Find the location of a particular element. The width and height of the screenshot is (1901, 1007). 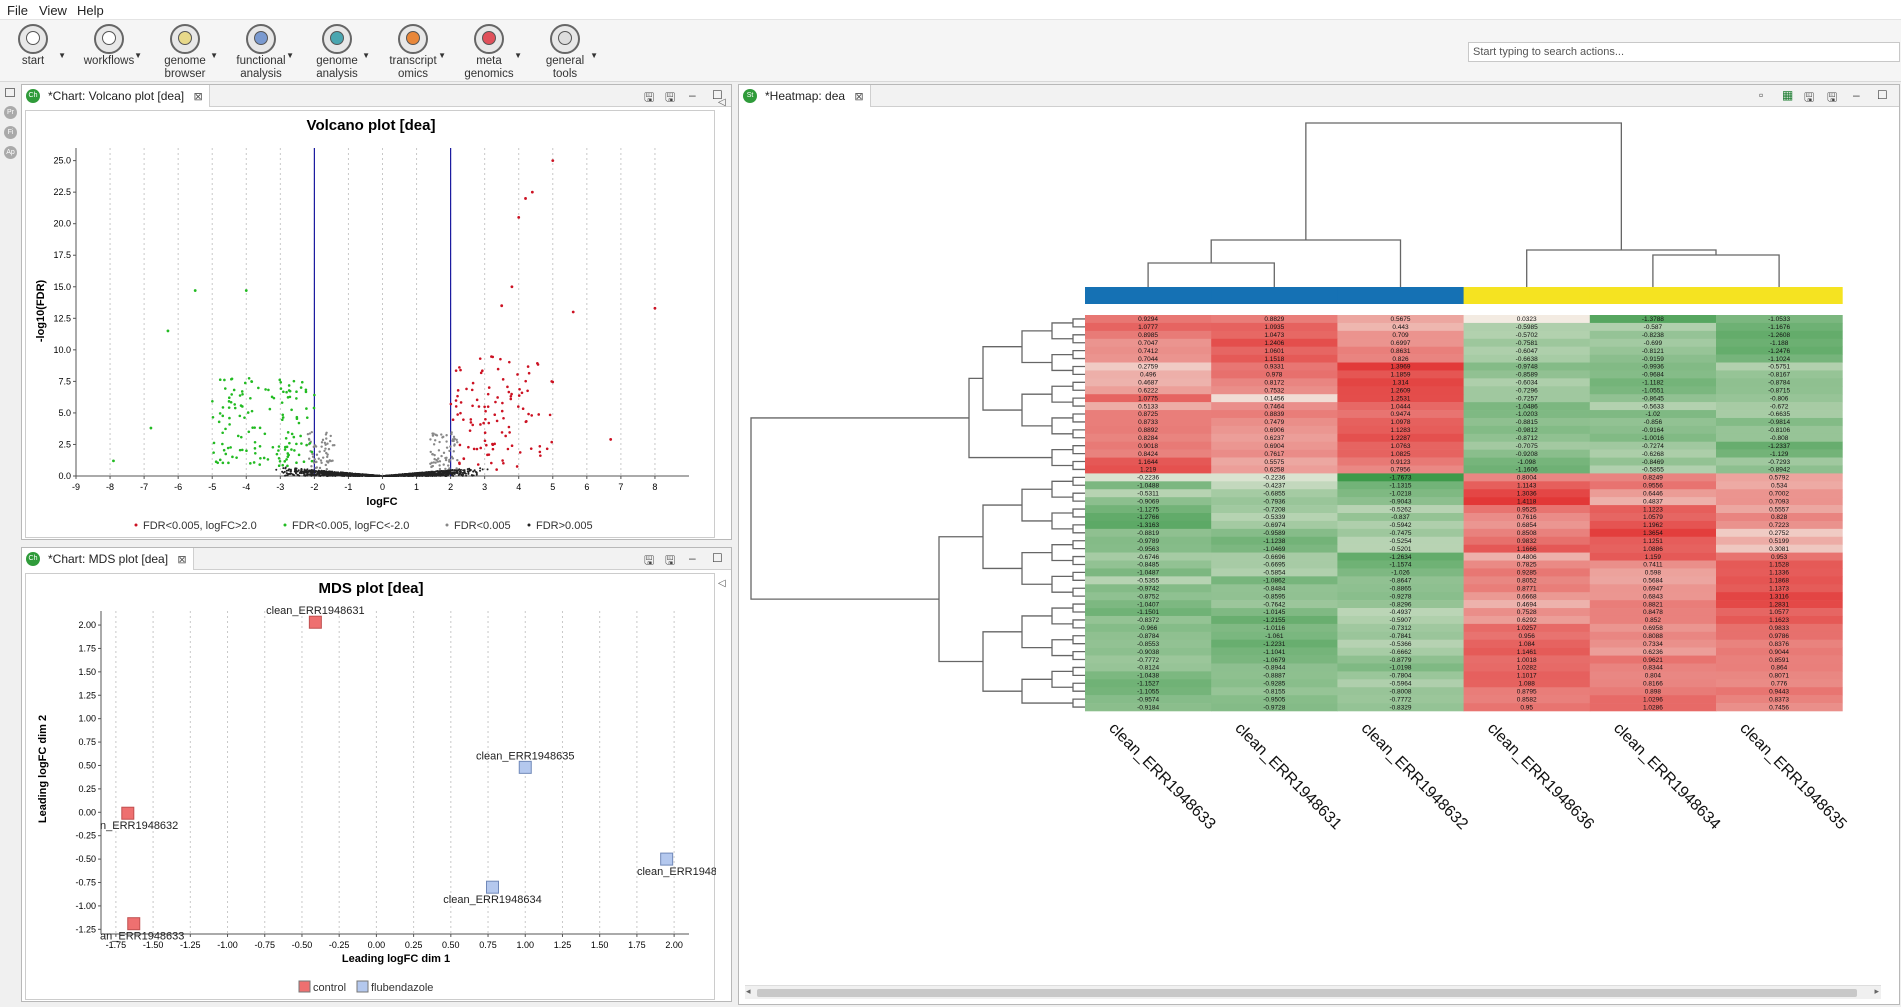

scroll-left-icon: ◂ is located at coordinates (748, 991).